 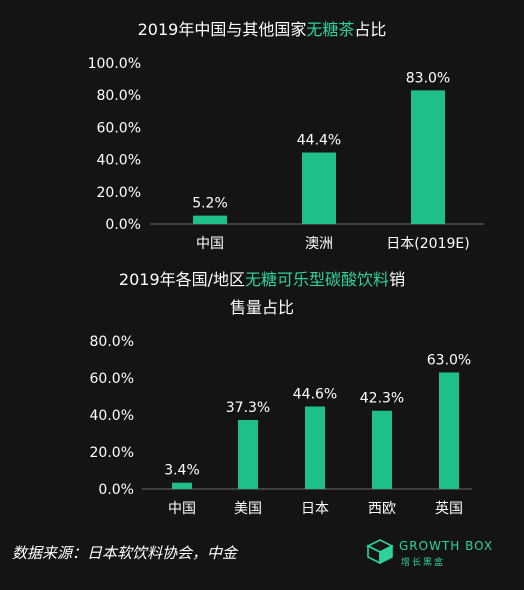 What do you see at coordinates (119, 193) in the screenshot?
I see `chart-1-ytick-label: 20.0%` at bounding box center [119, 193].